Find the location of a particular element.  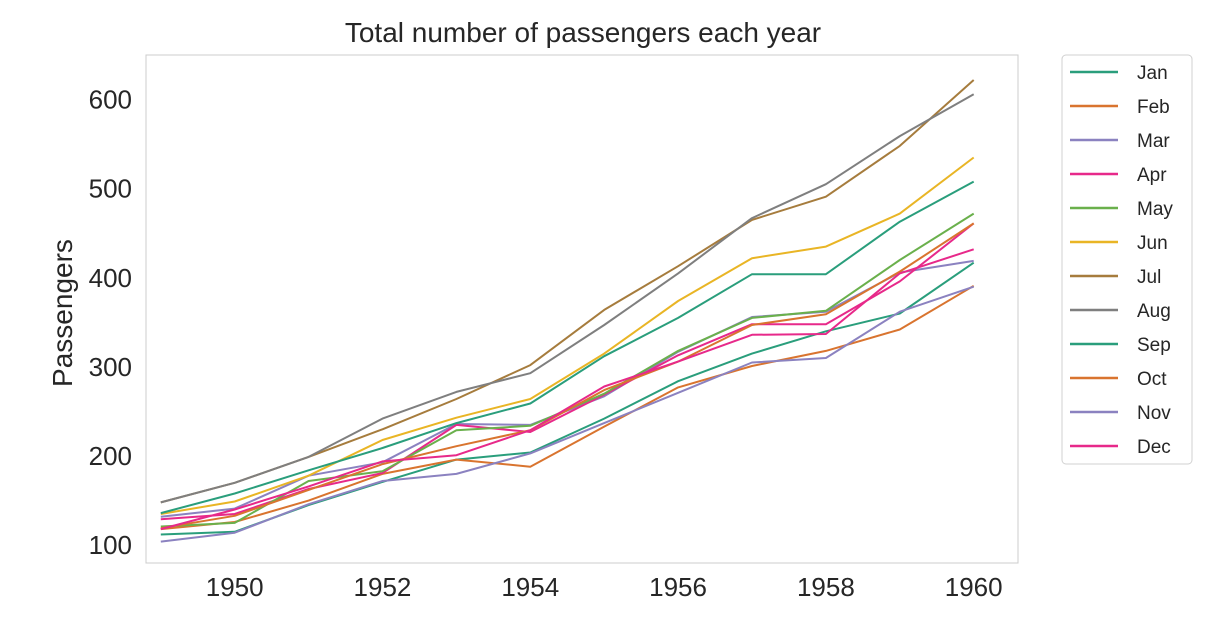

x-tick-label: 1950 is located at coordinates (235, 587).